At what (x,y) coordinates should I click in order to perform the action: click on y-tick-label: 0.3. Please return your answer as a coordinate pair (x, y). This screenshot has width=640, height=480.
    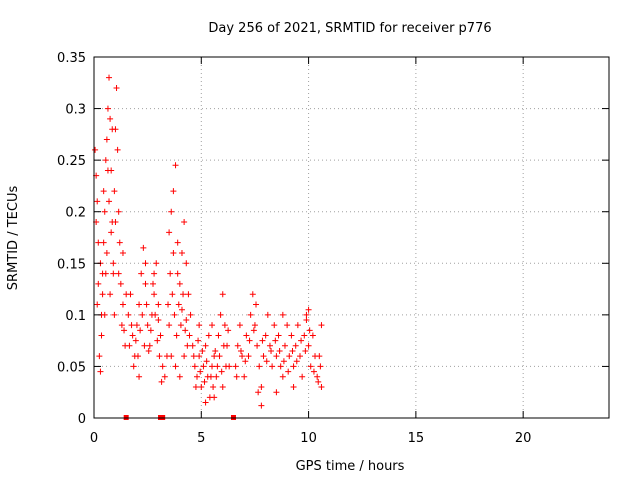
    Looking at the image, I should click on (75, 110).